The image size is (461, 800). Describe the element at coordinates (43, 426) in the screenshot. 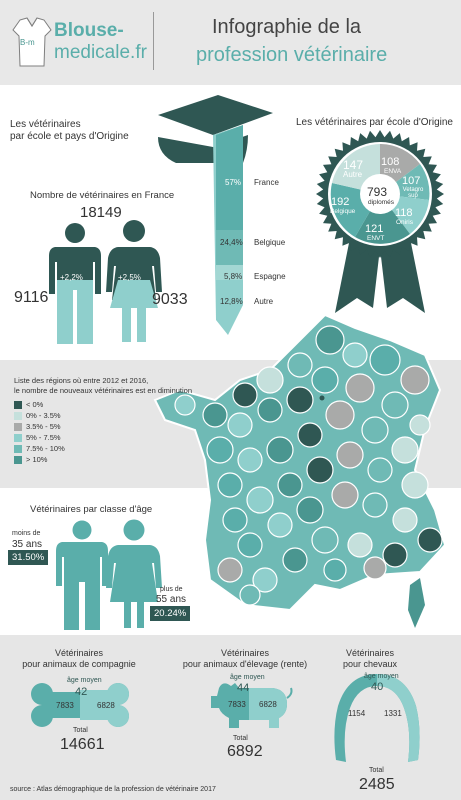

I see `legend-label: 3.5% - 5%` at that location.